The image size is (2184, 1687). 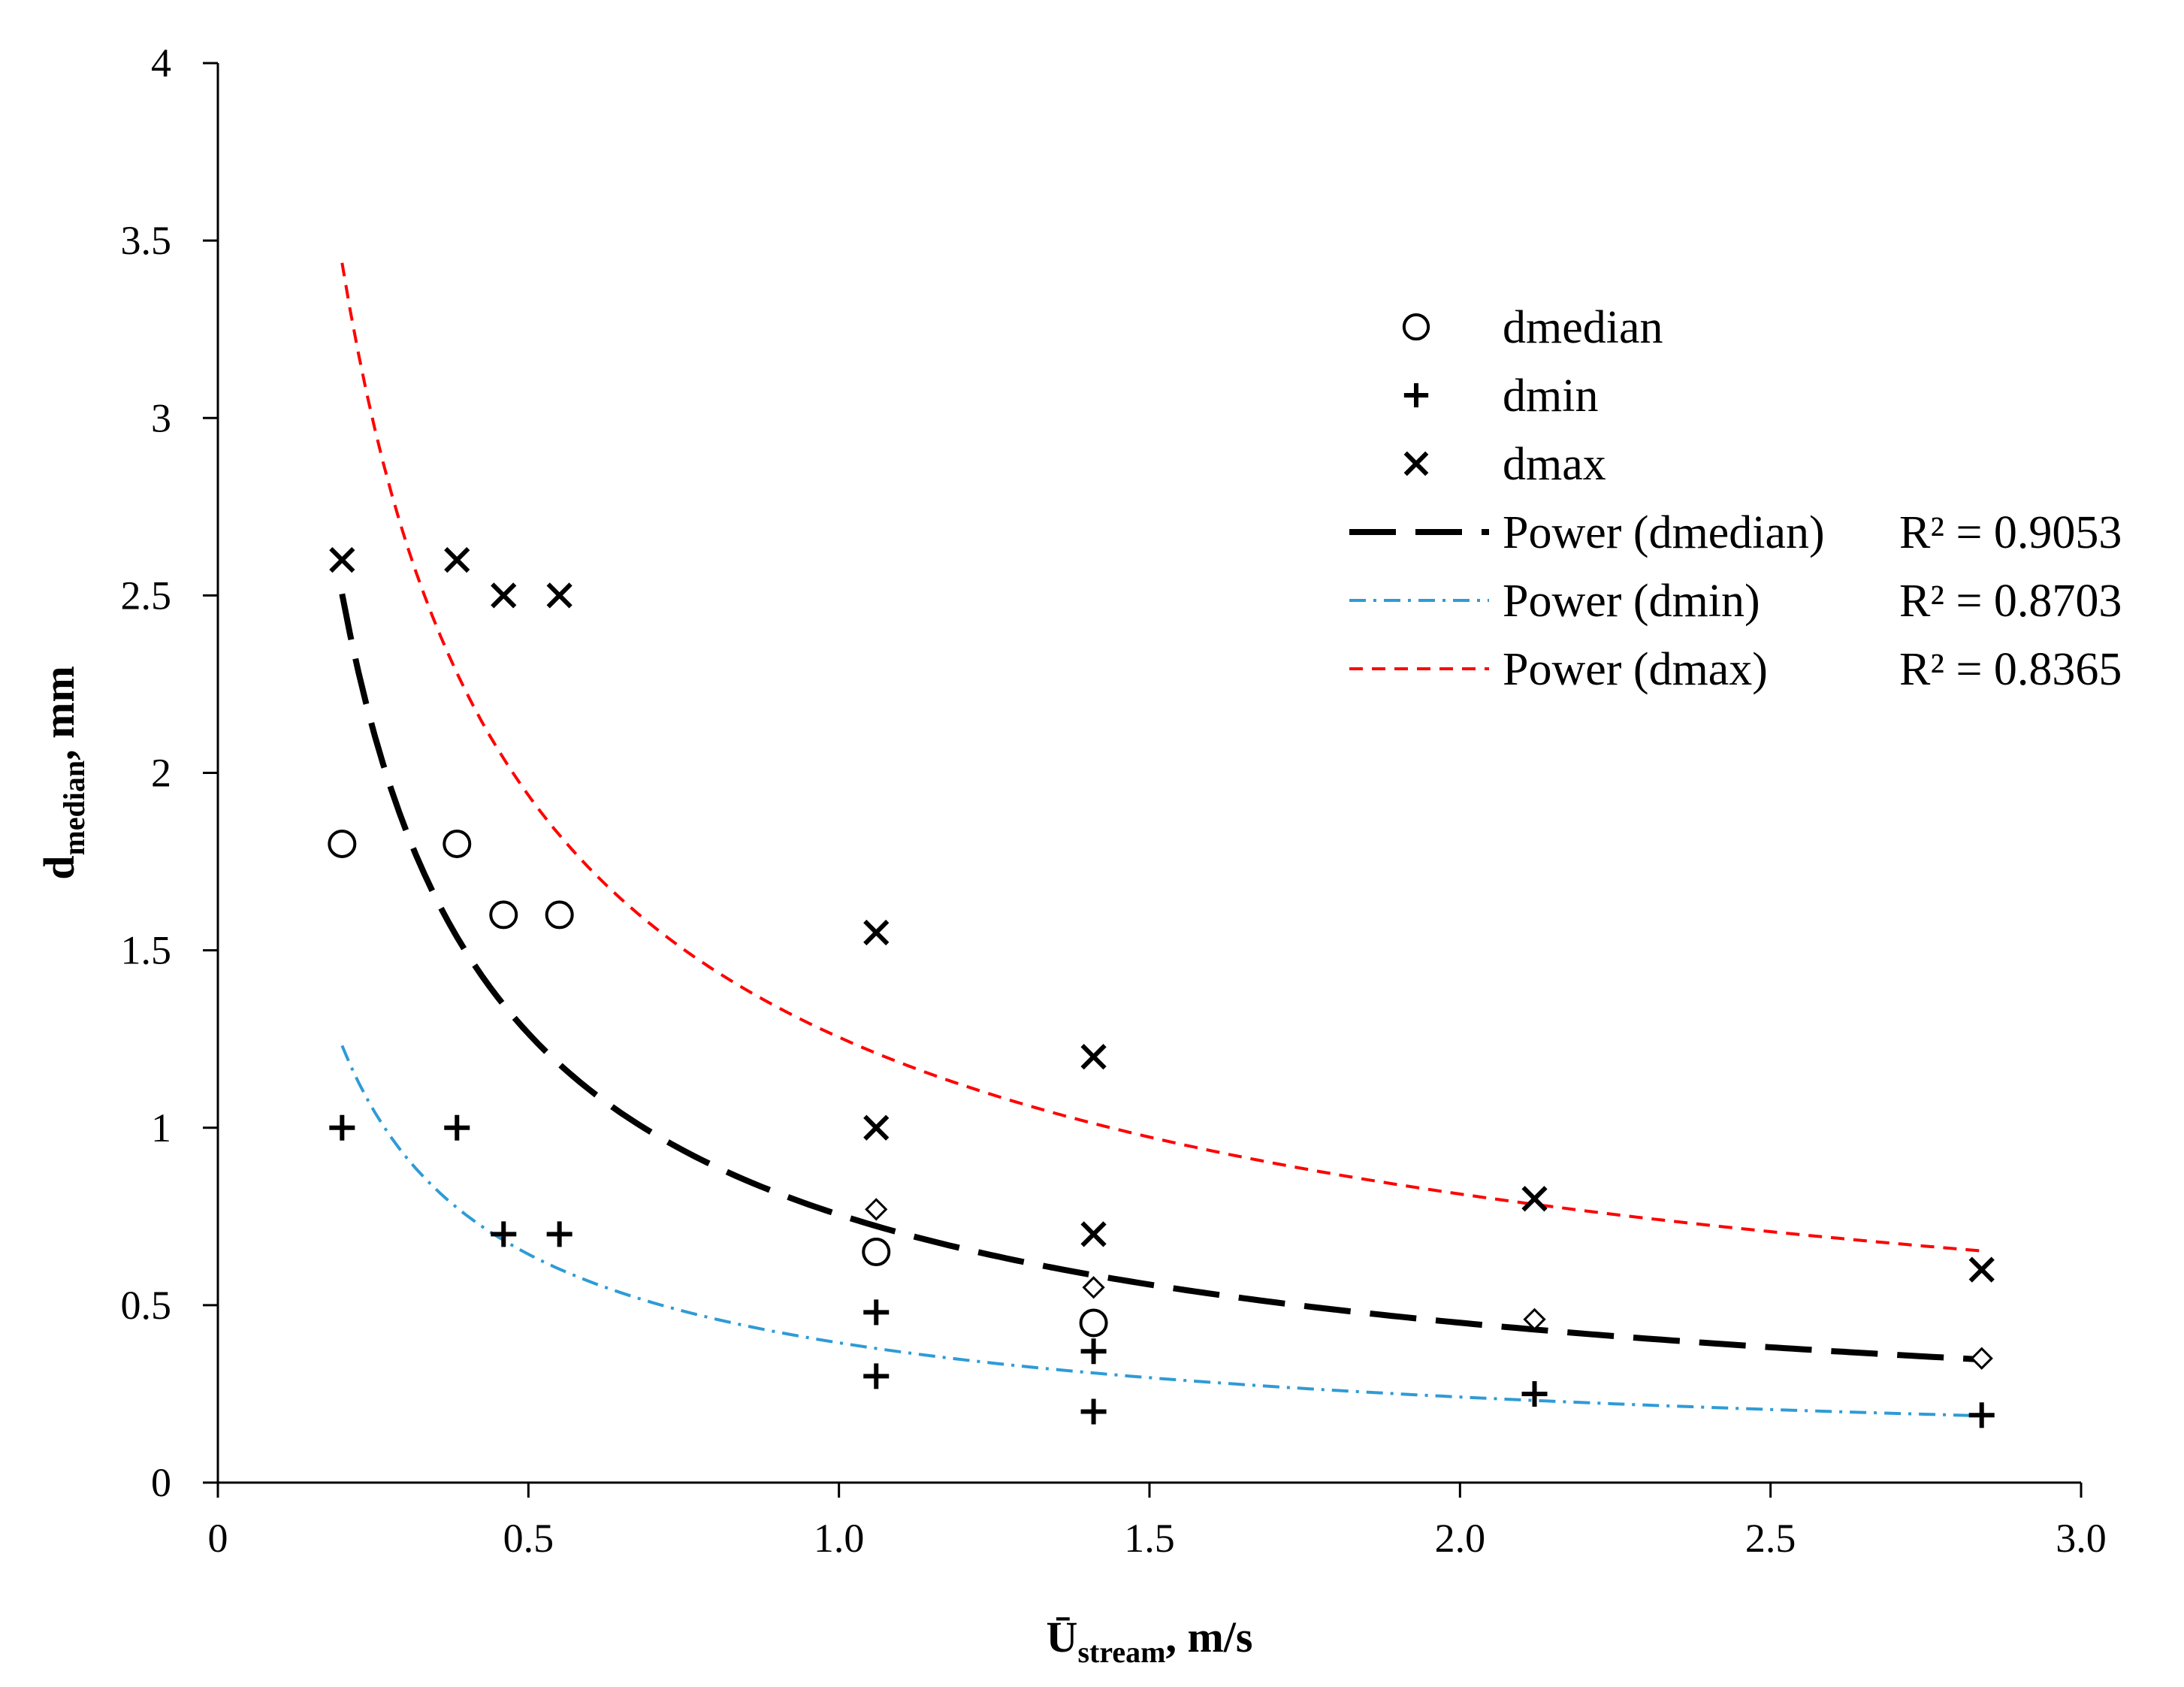 I want to click on x-tick-label: 0, so click(x=218, y=1538).